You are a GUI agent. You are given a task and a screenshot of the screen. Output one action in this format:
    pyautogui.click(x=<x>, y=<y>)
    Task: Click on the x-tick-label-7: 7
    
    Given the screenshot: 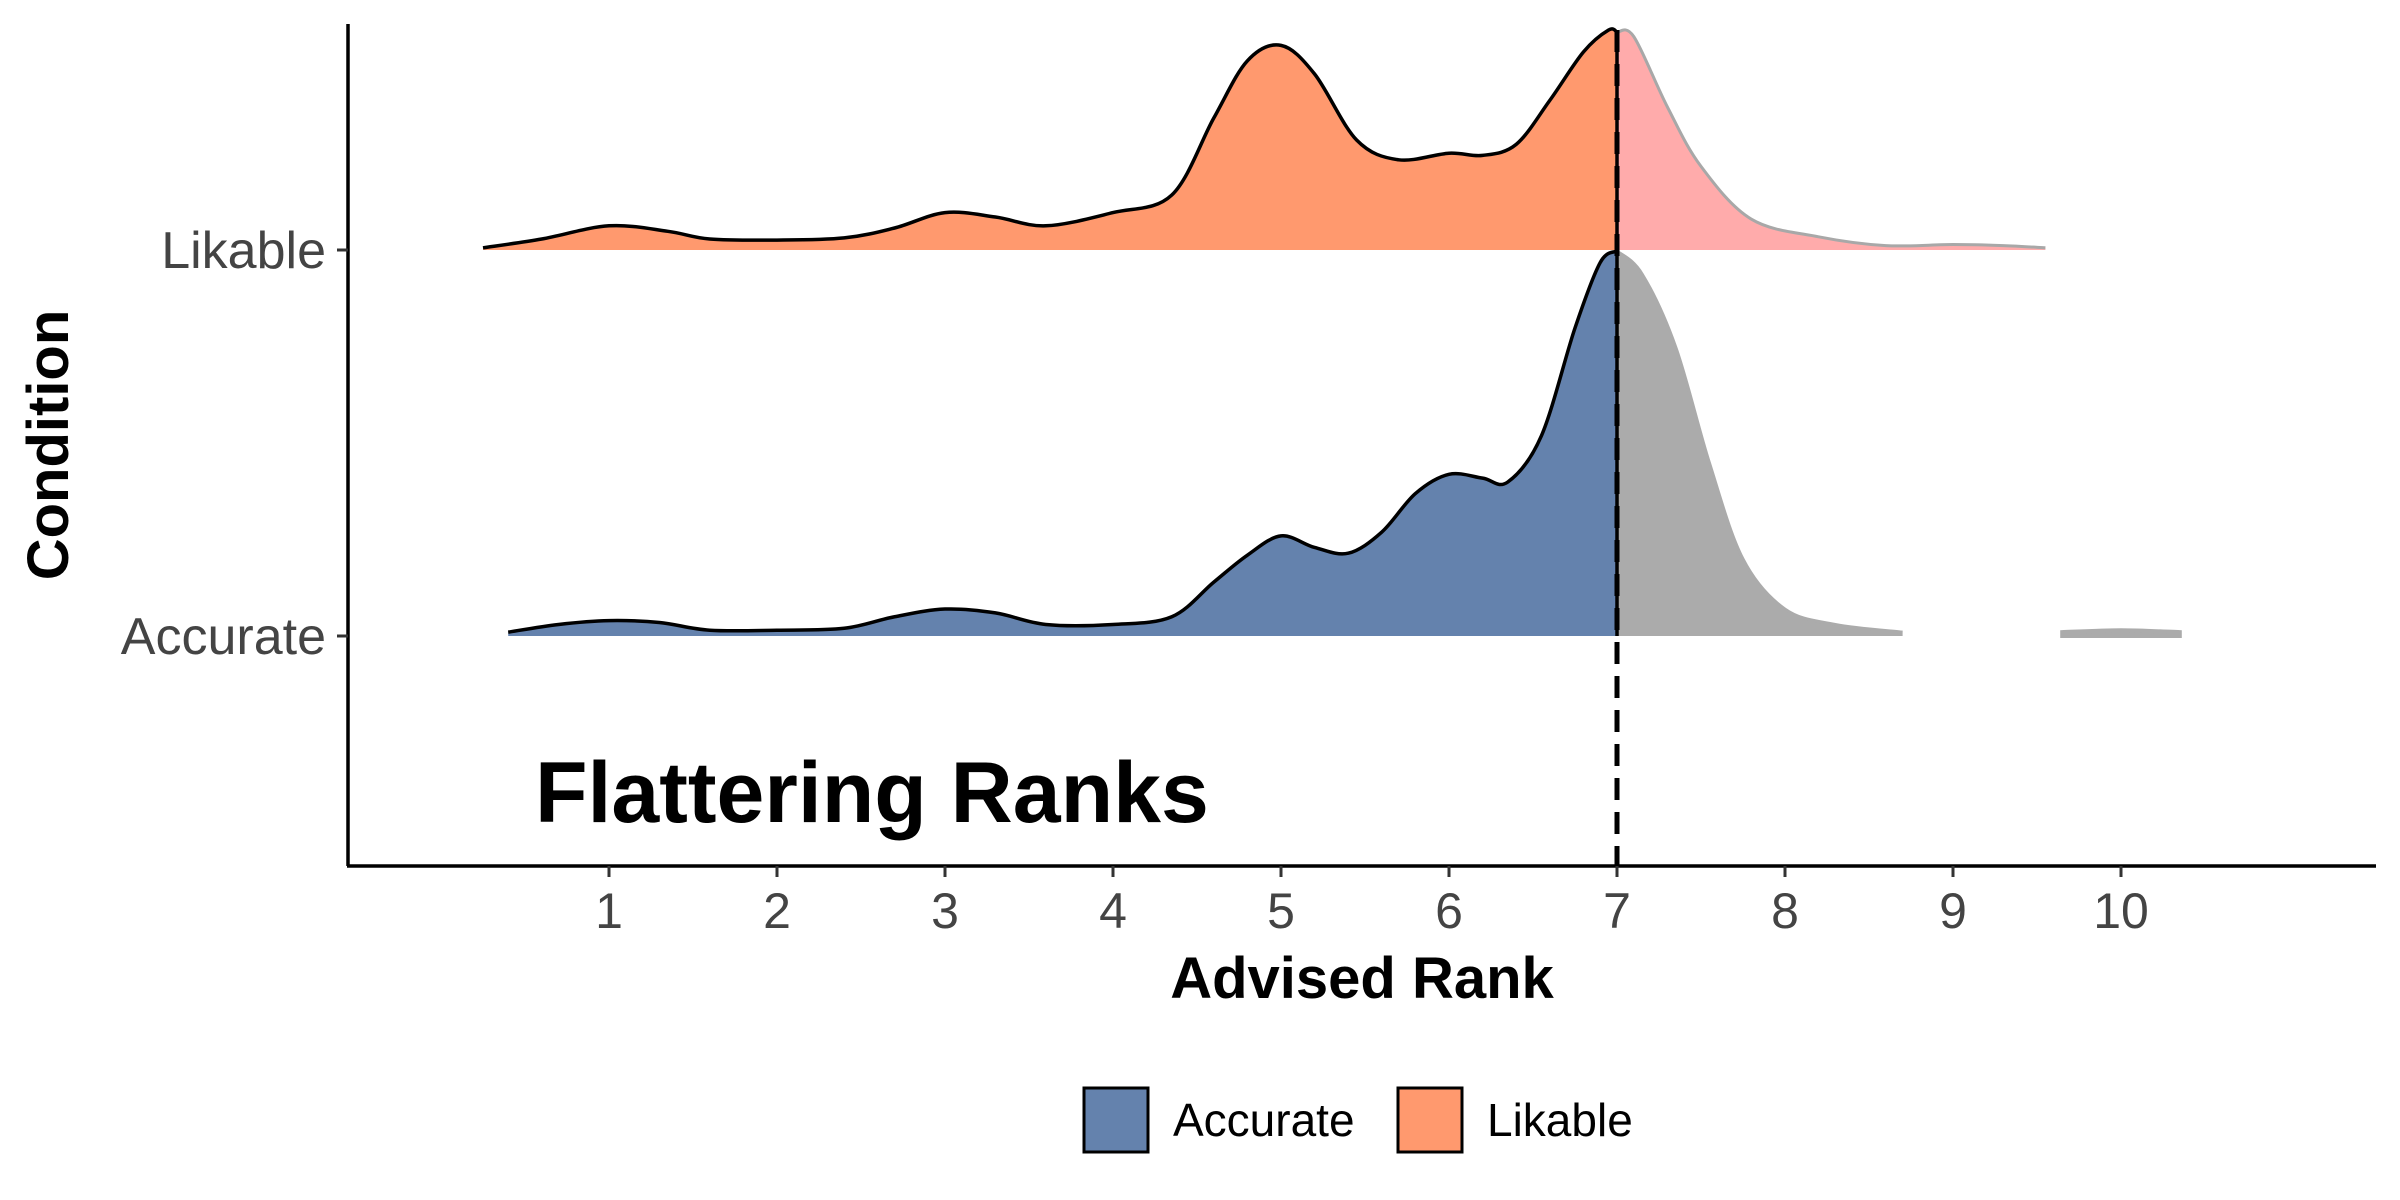 What is the action you would take?
    pyautogui.click(x=1617, y=911)
    